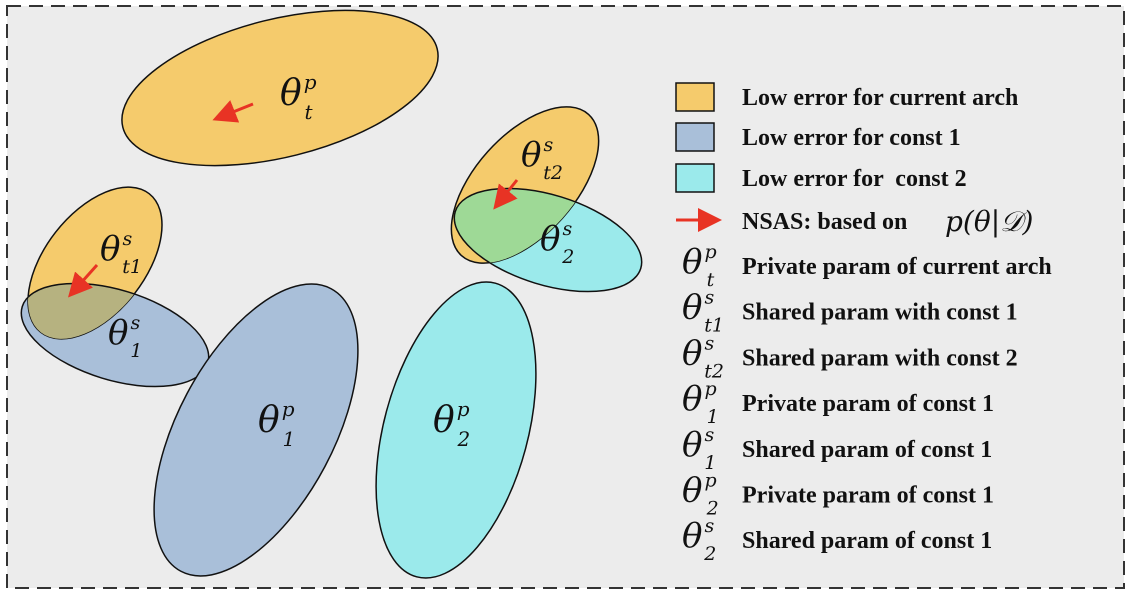 This screenshot has width=1132, height=594. I want to click on nsas-arrow-left, so click(83, 281).